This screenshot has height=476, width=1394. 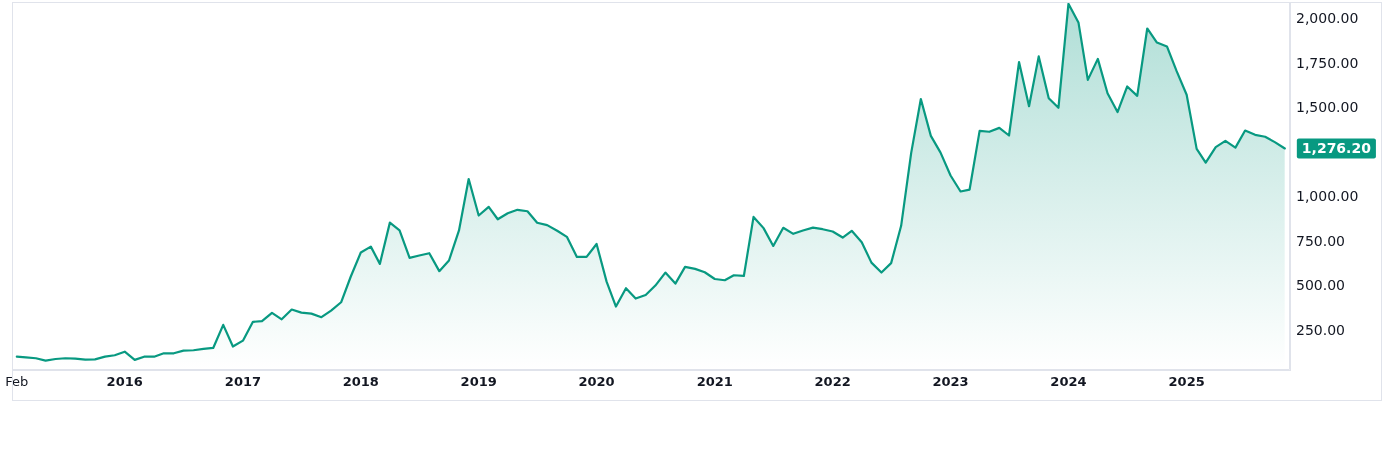 What do you see at coordinates (17, 382) in the screenshot?
I see `x-tick-label: Feb` at bounding box center [17, 382].